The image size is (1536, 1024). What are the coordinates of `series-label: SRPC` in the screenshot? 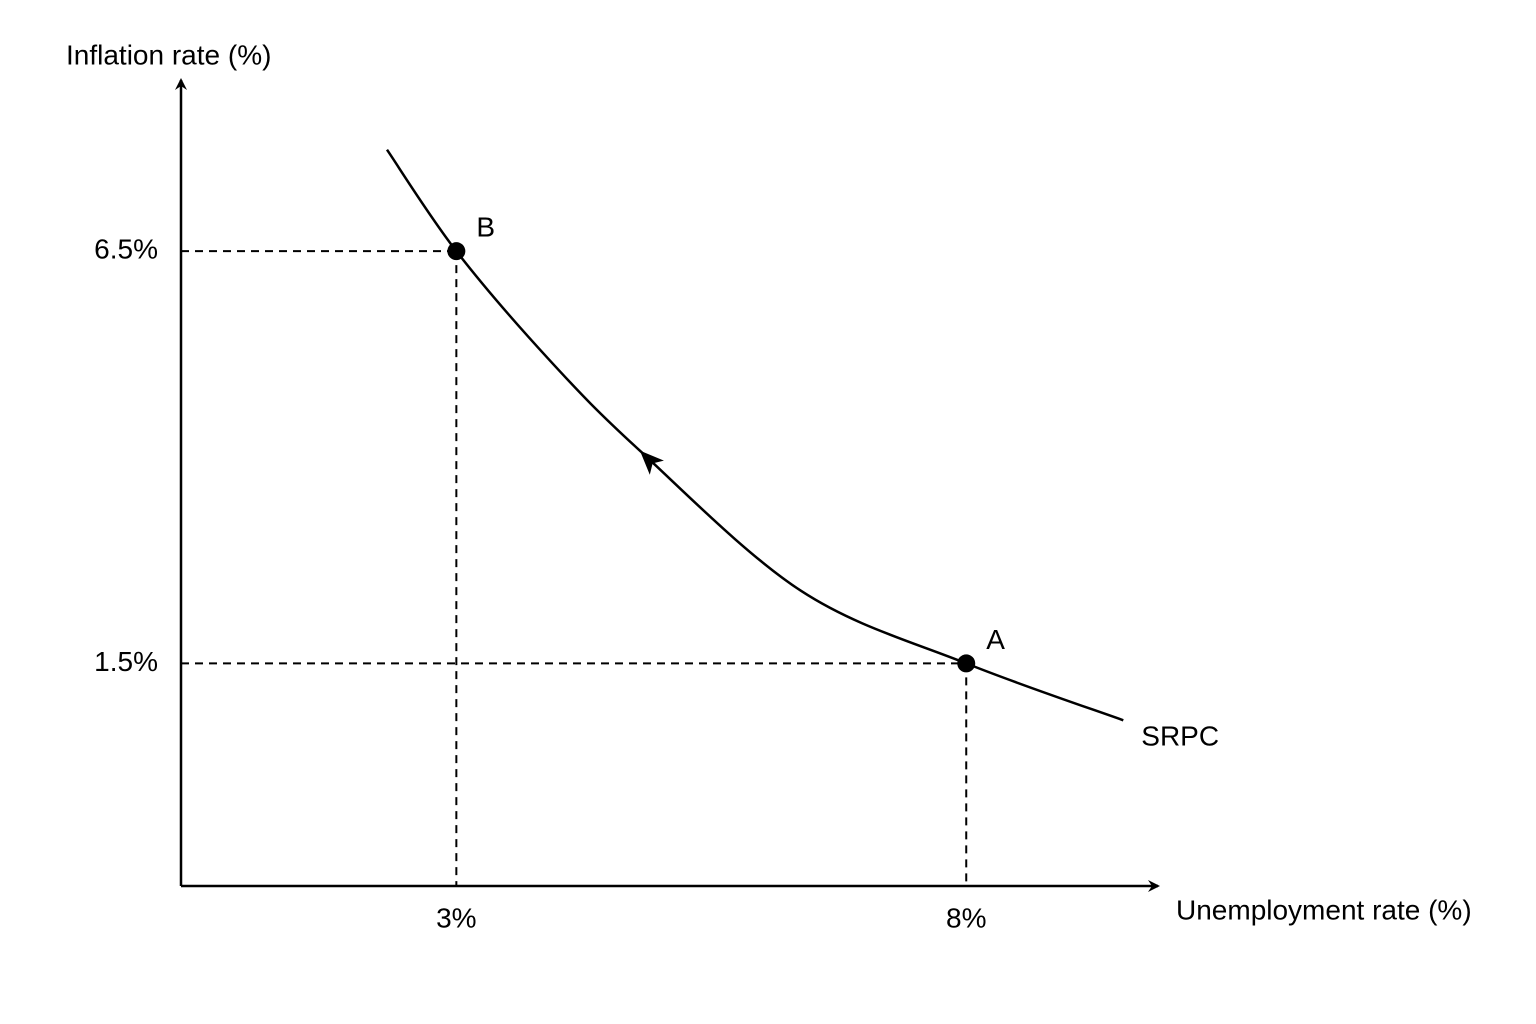 It's located at (1180, 736).